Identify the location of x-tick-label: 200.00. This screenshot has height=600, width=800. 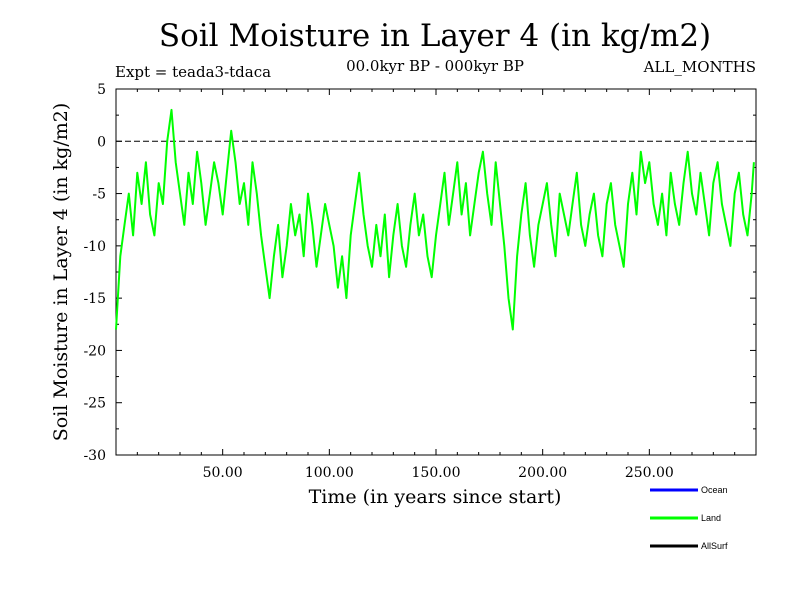
(542, 473).